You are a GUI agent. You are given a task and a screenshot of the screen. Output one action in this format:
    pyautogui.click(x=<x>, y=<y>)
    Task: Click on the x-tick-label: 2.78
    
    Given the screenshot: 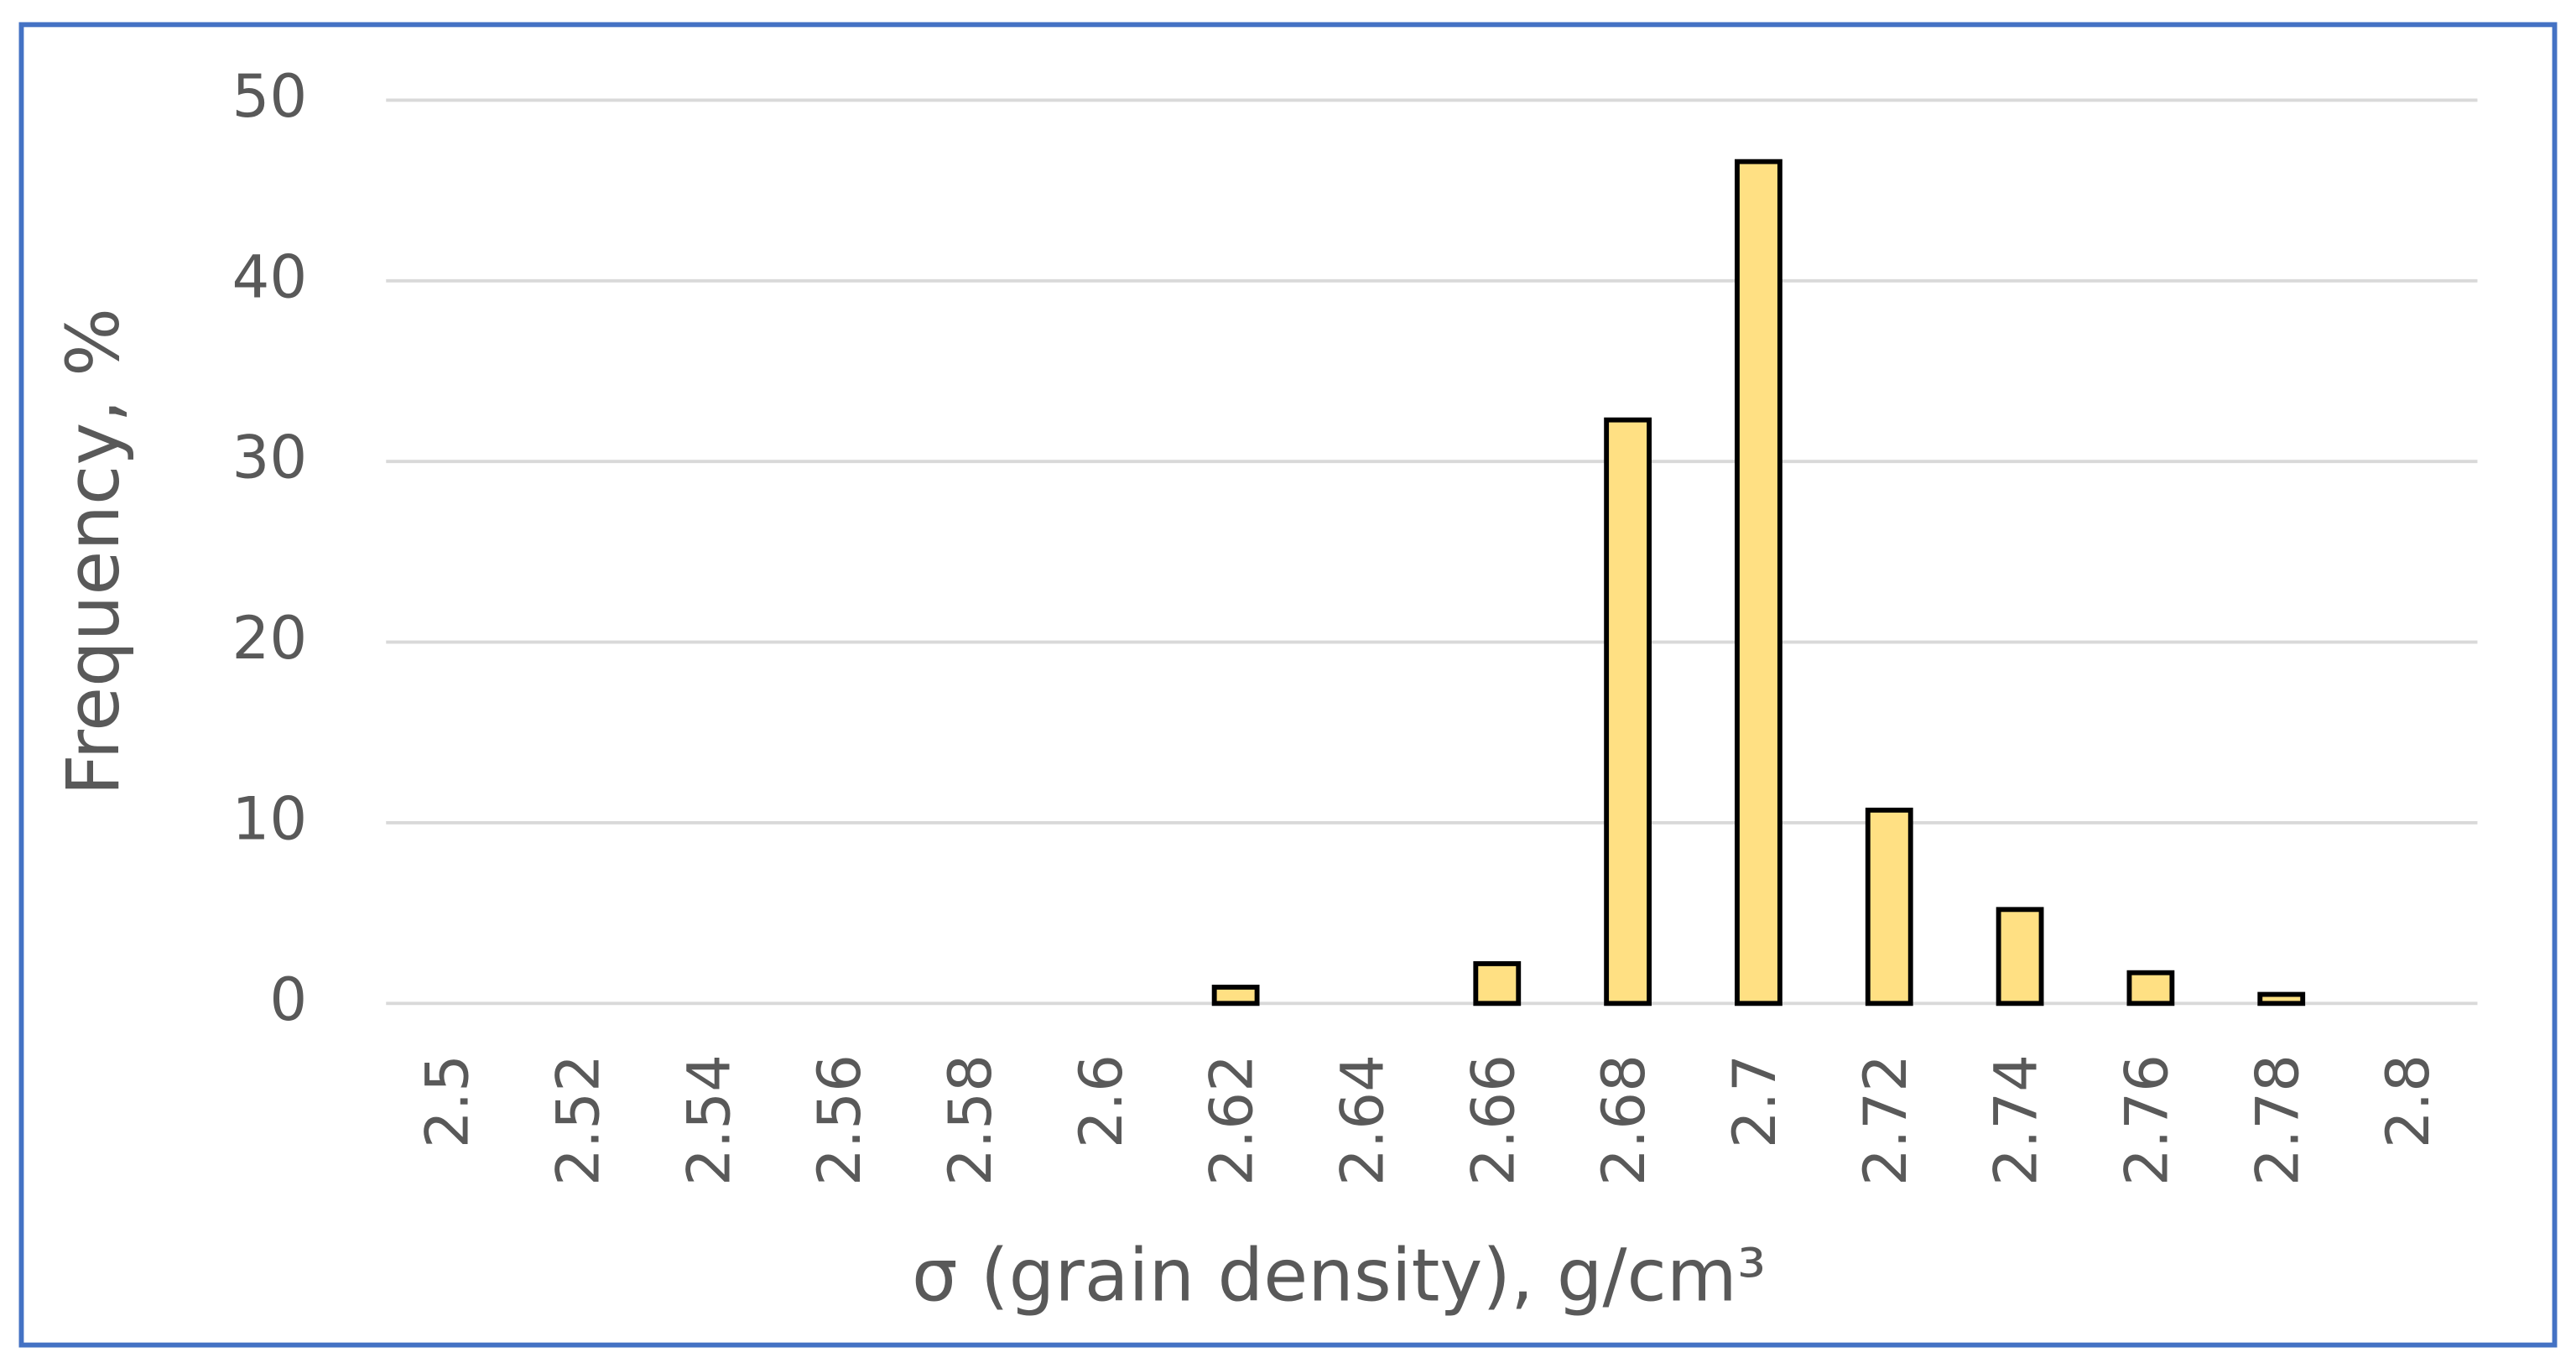 What is the action you would take?
    pyautogui.click(x=2277, y=1120)
    